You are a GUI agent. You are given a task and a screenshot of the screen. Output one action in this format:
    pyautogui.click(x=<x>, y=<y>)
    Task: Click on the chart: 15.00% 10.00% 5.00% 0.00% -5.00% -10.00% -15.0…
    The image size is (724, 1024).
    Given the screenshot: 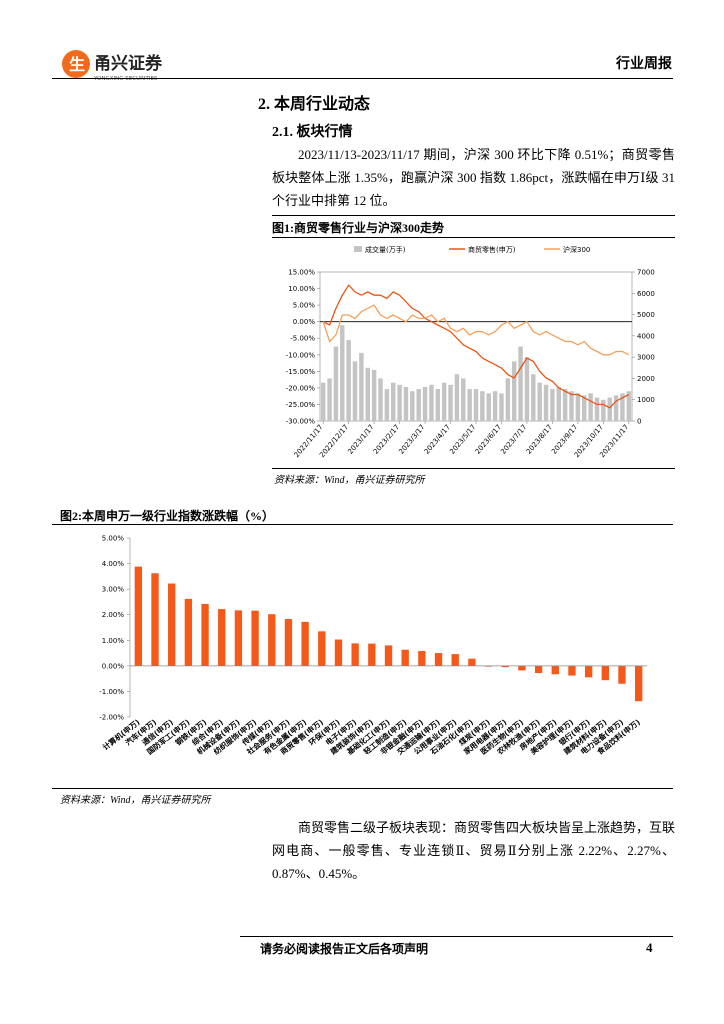 What is the action you would take?
    pyautogui.click(x=470, y=352)
    